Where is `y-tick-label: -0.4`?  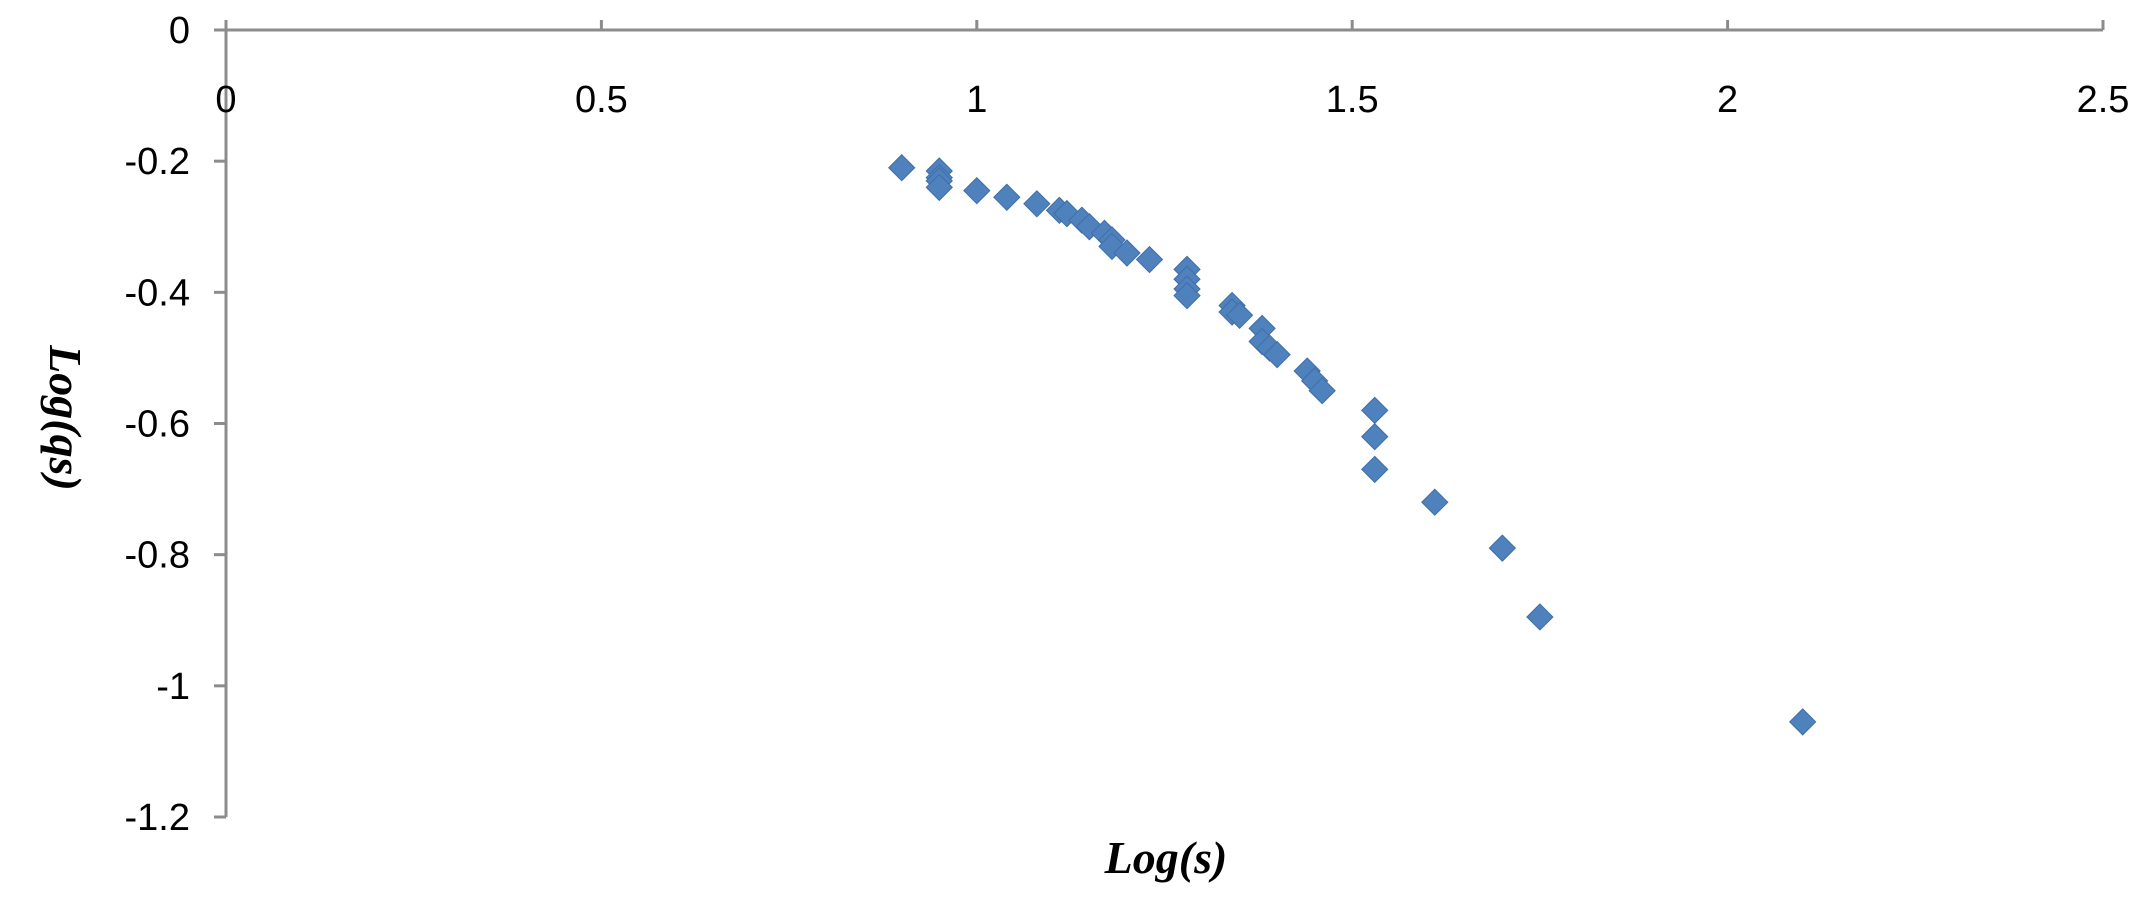
y-tick-label: -0.4 is located at coordinates (157, 293).